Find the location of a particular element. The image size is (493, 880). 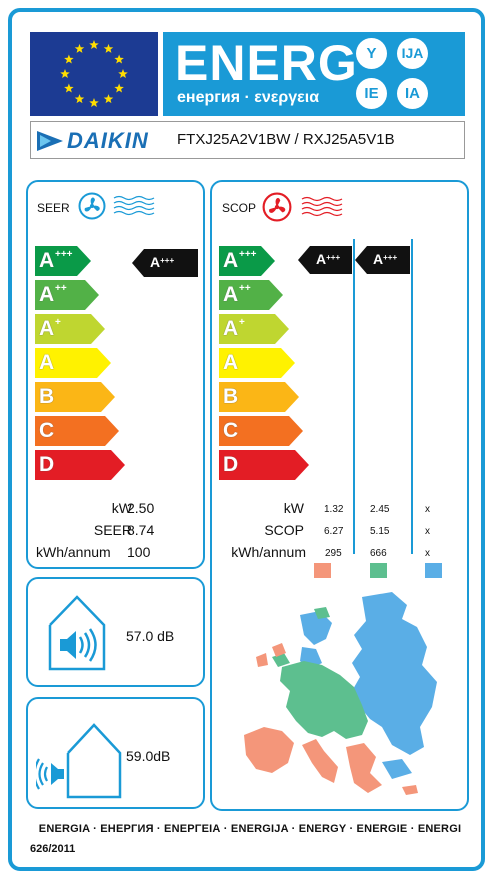

average-kw-value: 2.45 is located at coordinates (380, 509).